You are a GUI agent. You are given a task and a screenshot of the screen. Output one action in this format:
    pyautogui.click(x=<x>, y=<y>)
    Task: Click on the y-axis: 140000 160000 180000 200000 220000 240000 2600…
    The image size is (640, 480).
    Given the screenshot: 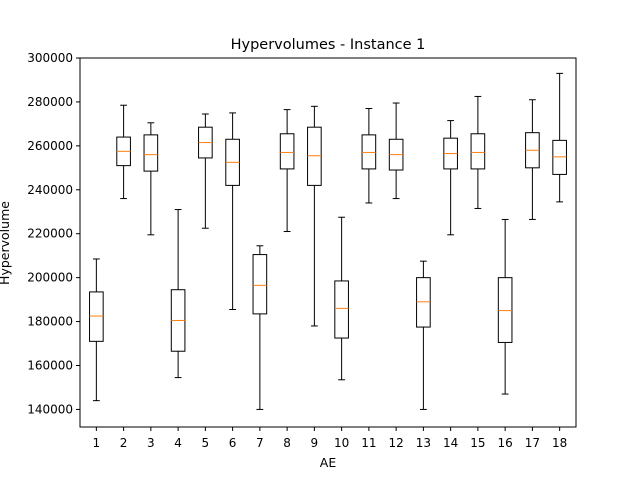 What is the action you would take?
    pyautogui.click(x=53, y=233)
    